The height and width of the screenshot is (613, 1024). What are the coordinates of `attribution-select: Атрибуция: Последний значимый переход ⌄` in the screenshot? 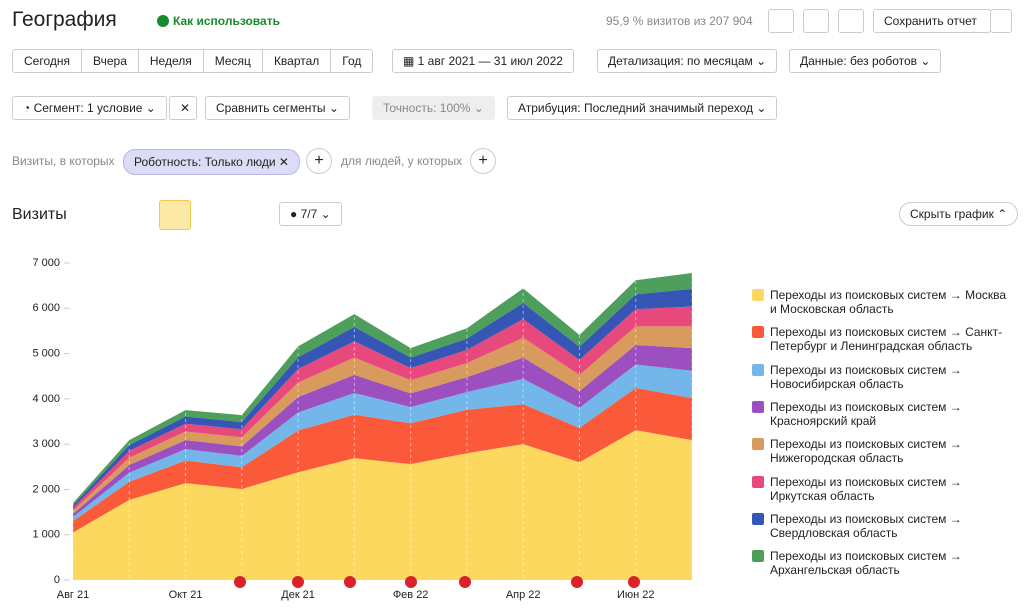 It's located at (642, 108).